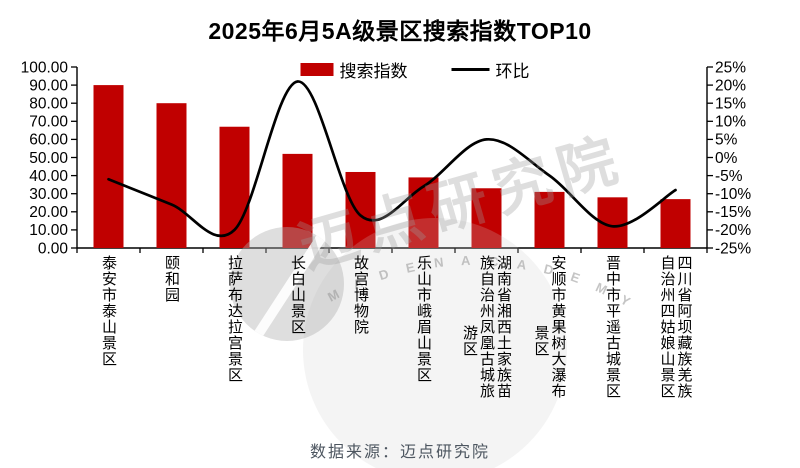 Image resolution: width=800 pixels, height=468 pixels. I want to click on y-right-tick-label: 10%, so click(730, 122).